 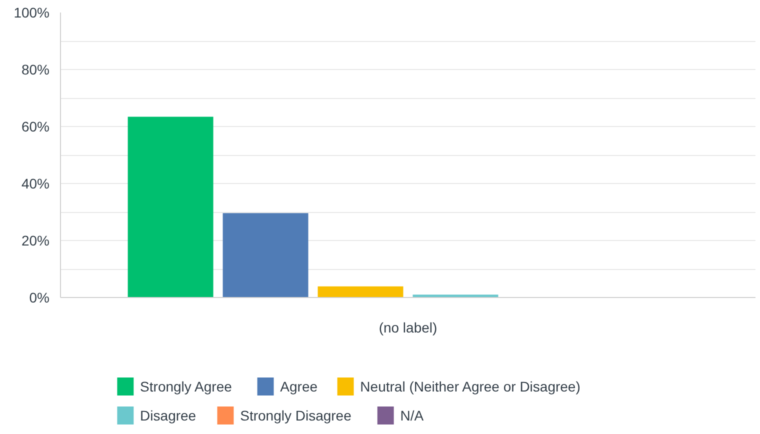 I want to click on legend-label: Disagree, so click(x=168, y=416).